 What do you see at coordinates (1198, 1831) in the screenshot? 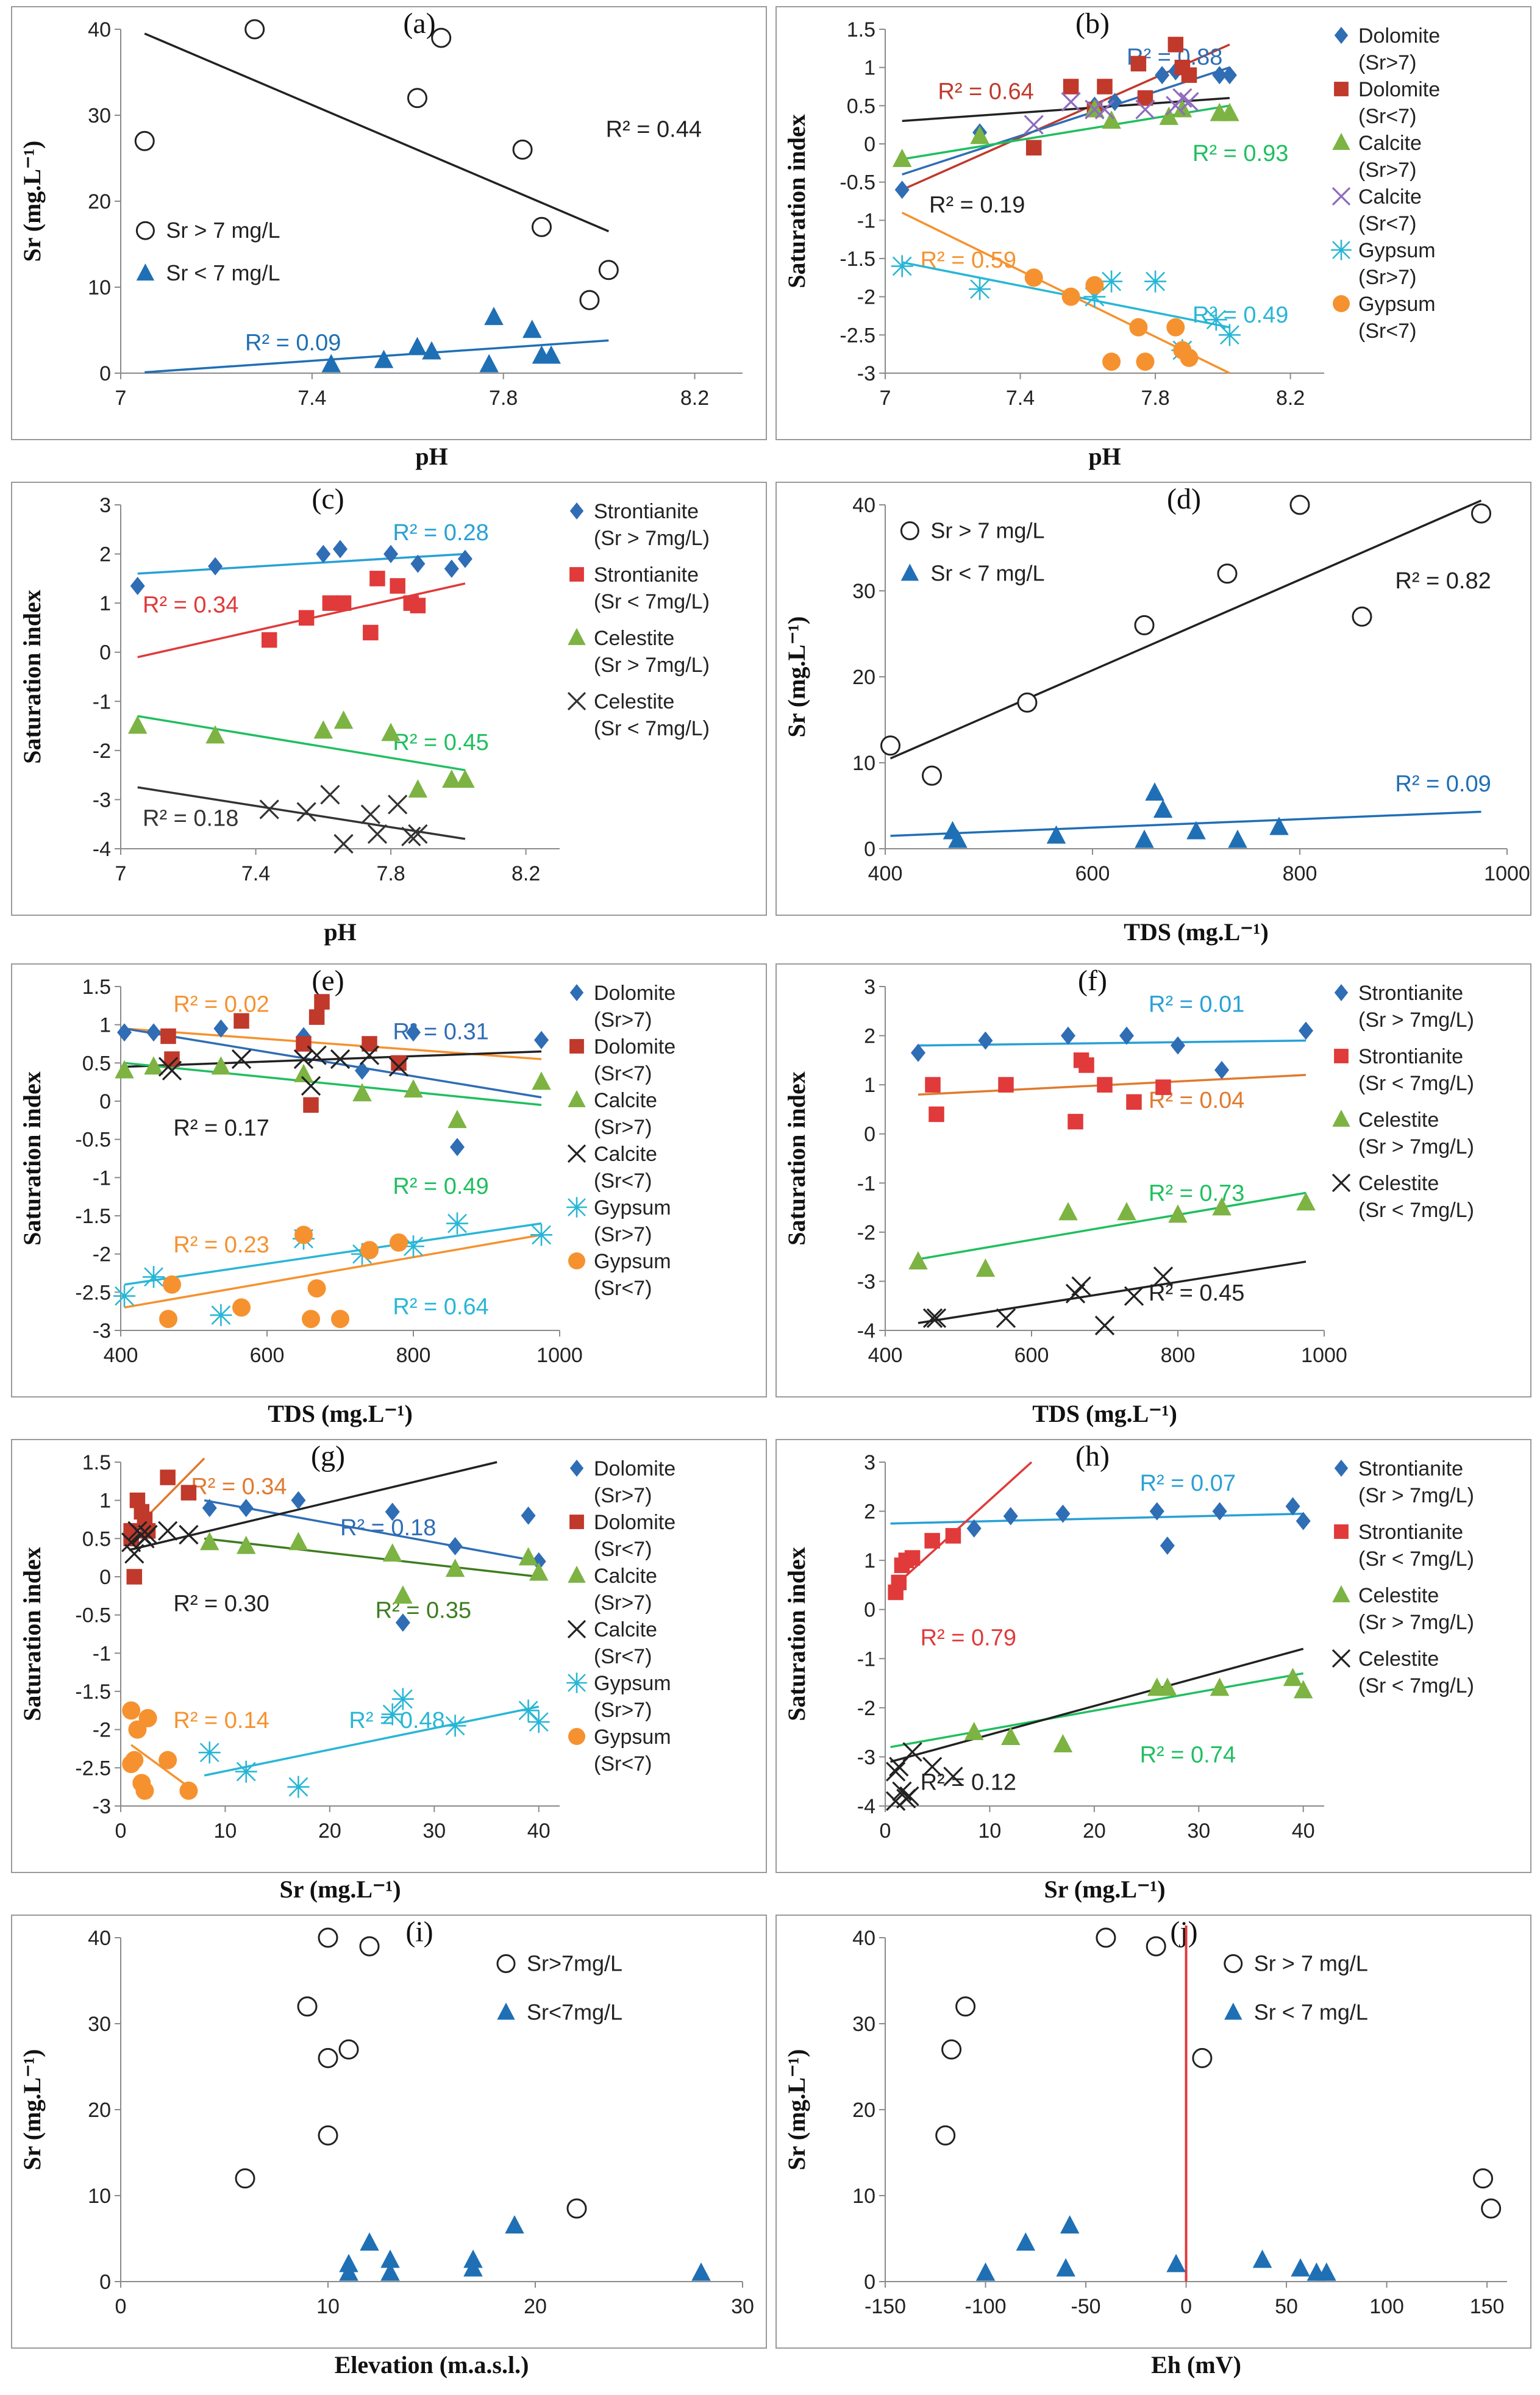
I see `x-tick-label: 30` at bounding box center [1198, 1831].